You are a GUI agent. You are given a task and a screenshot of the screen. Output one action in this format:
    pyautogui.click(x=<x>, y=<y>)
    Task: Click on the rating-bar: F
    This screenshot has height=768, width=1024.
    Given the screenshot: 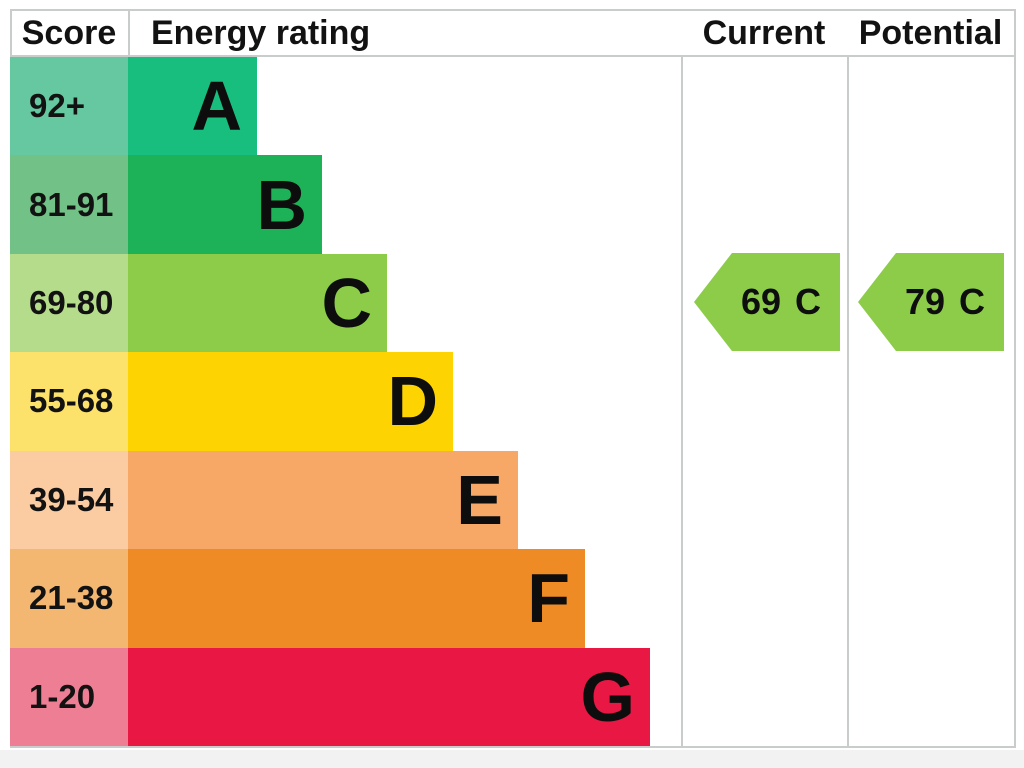 What is the action you would take?
    pyautogui.click(x=356, y=598)
    